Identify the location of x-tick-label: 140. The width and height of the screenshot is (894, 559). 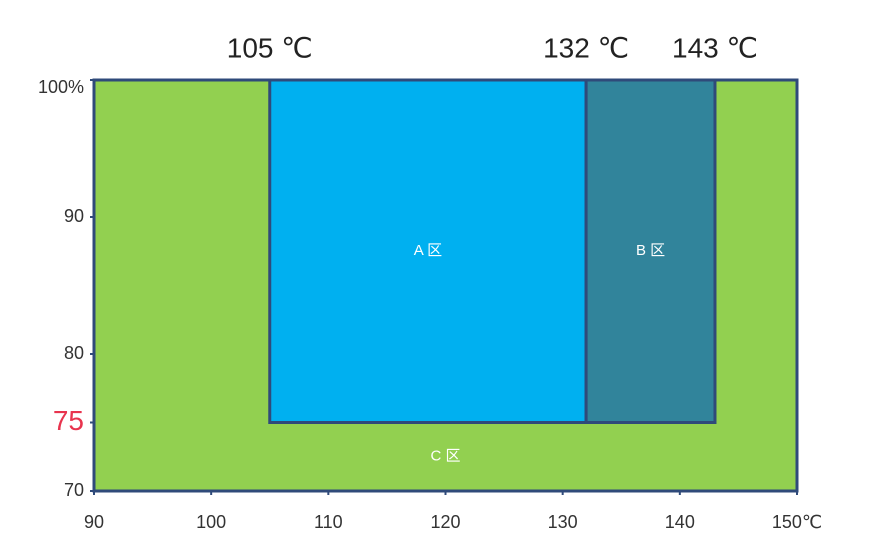
(680, 522).